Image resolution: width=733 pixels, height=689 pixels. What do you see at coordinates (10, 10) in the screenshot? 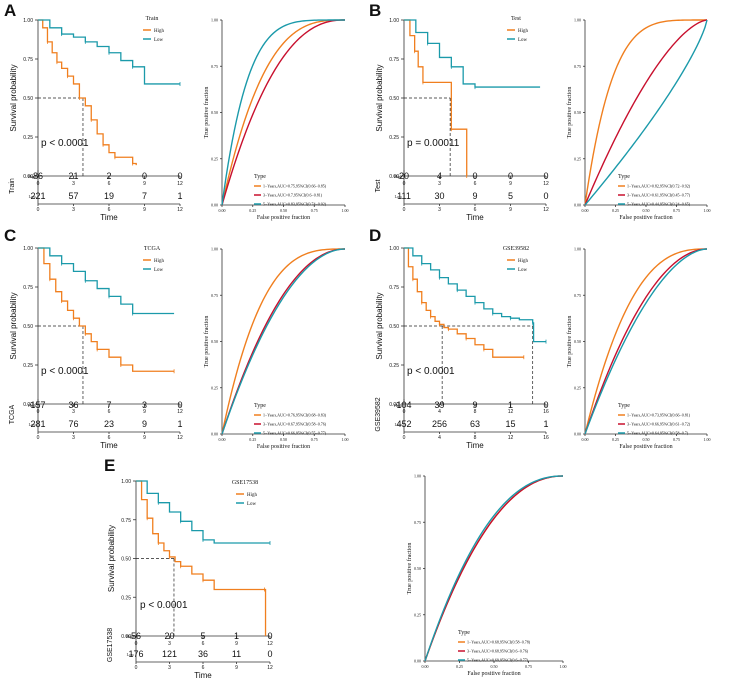
I see `panel-label: A` at bounding box center [10, 10].